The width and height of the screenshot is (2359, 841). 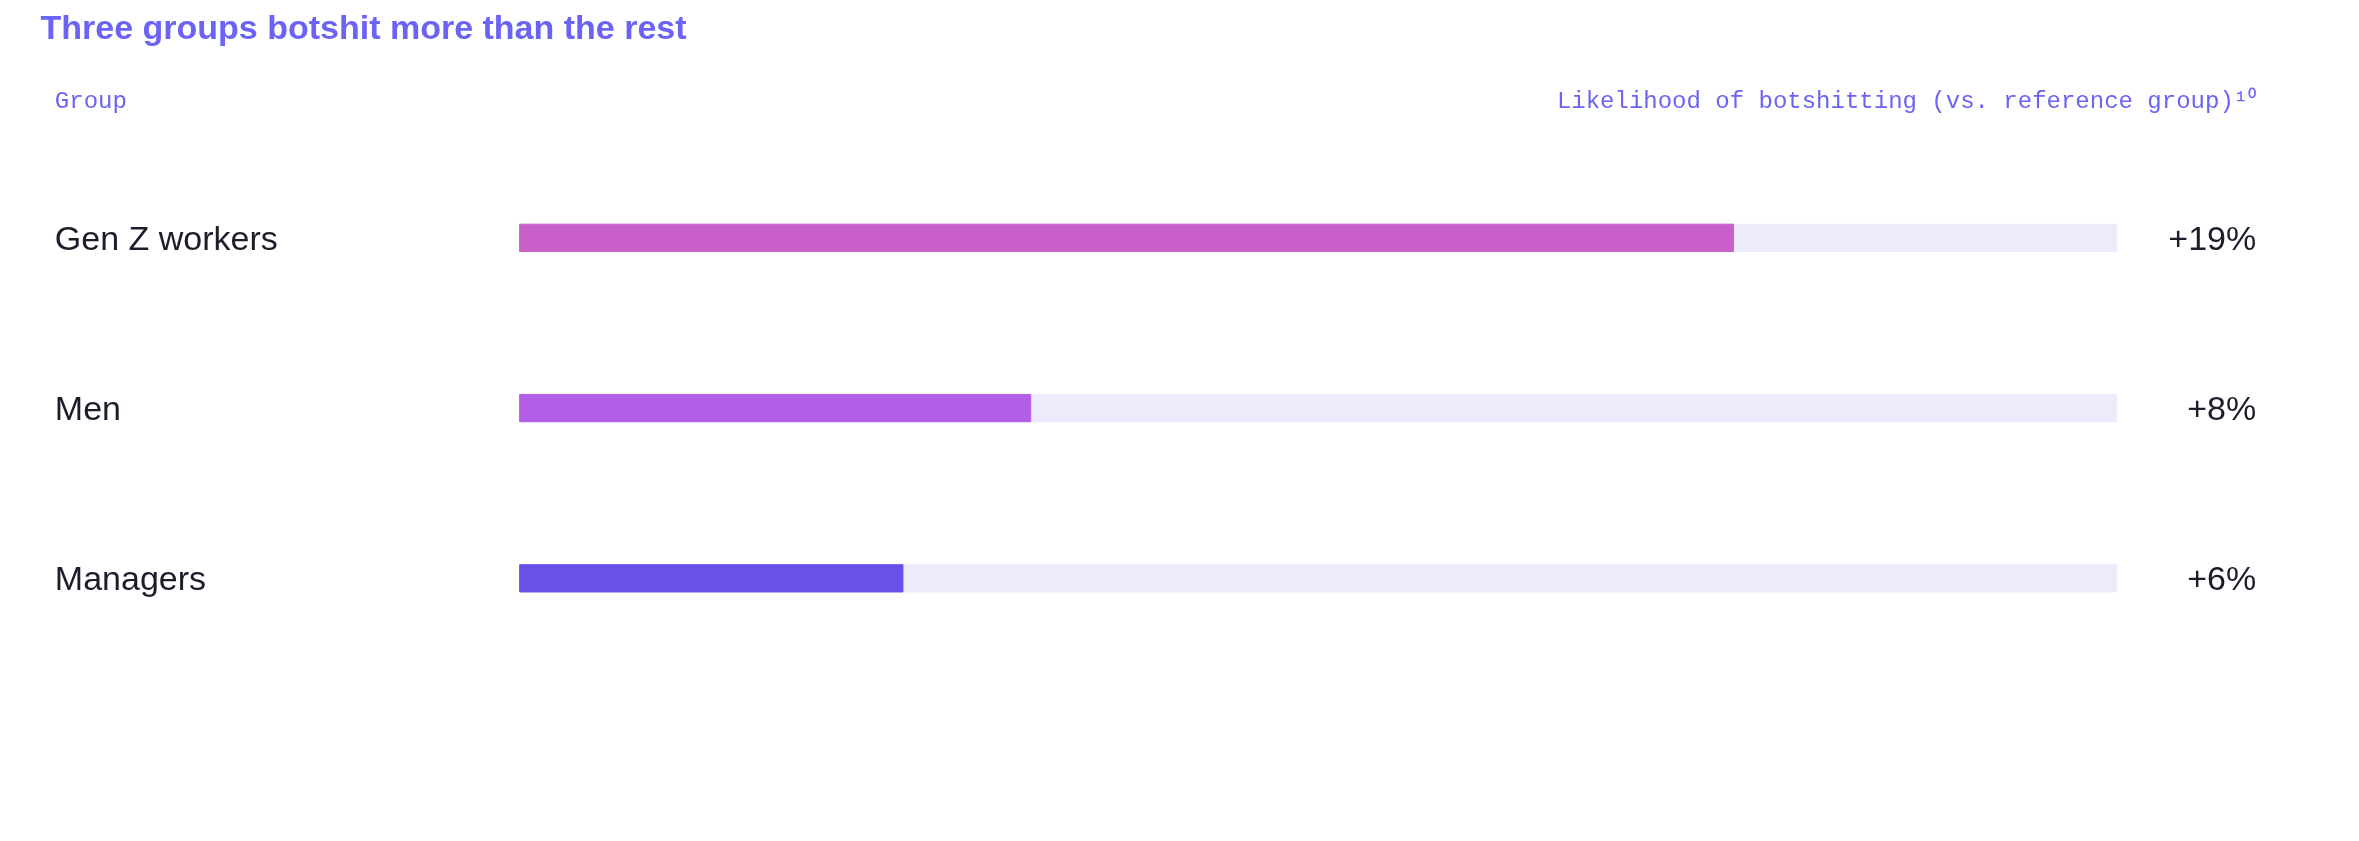 I want to click on y-tick-label: Men, so click(x=88, y=408).